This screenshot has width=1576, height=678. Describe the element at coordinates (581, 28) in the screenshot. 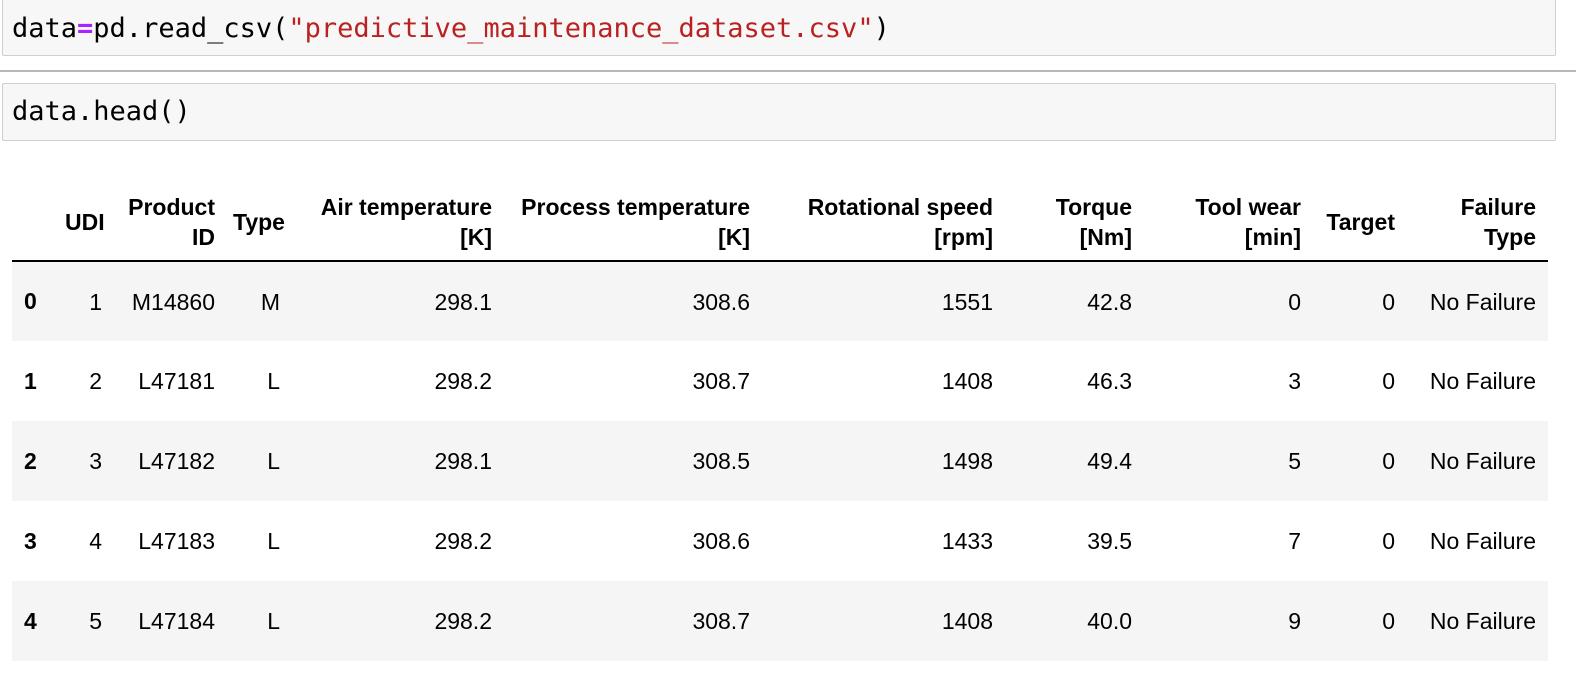

I see `code-token-string: "predictive_maintenance_dataset.csv"` at that location.